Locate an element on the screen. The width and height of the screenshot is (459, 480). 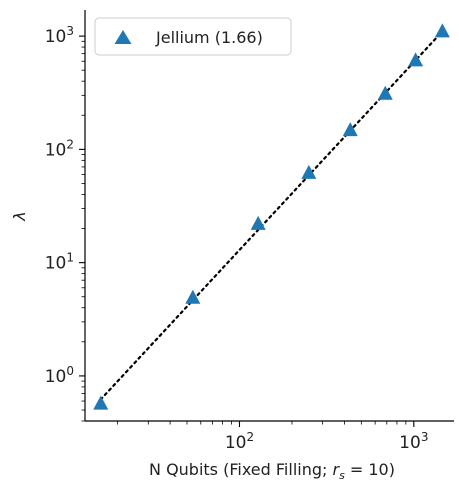
legend-box is located at coordinates (193, 36).